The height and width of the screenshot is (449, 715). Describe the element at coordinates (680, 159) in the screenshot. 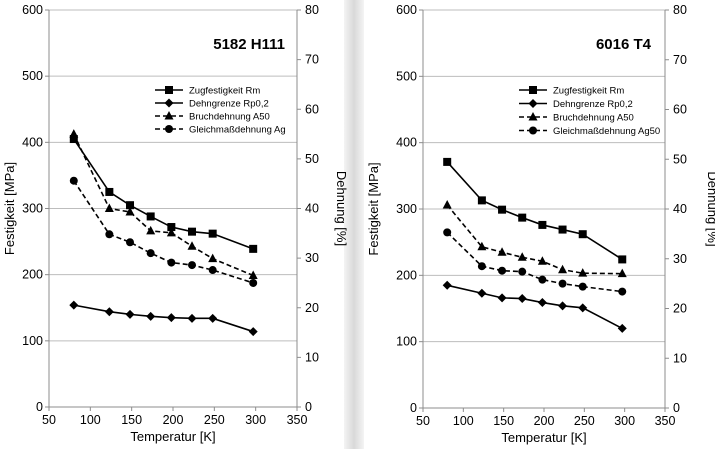

I see `y2-tick-label: 50` at that location.